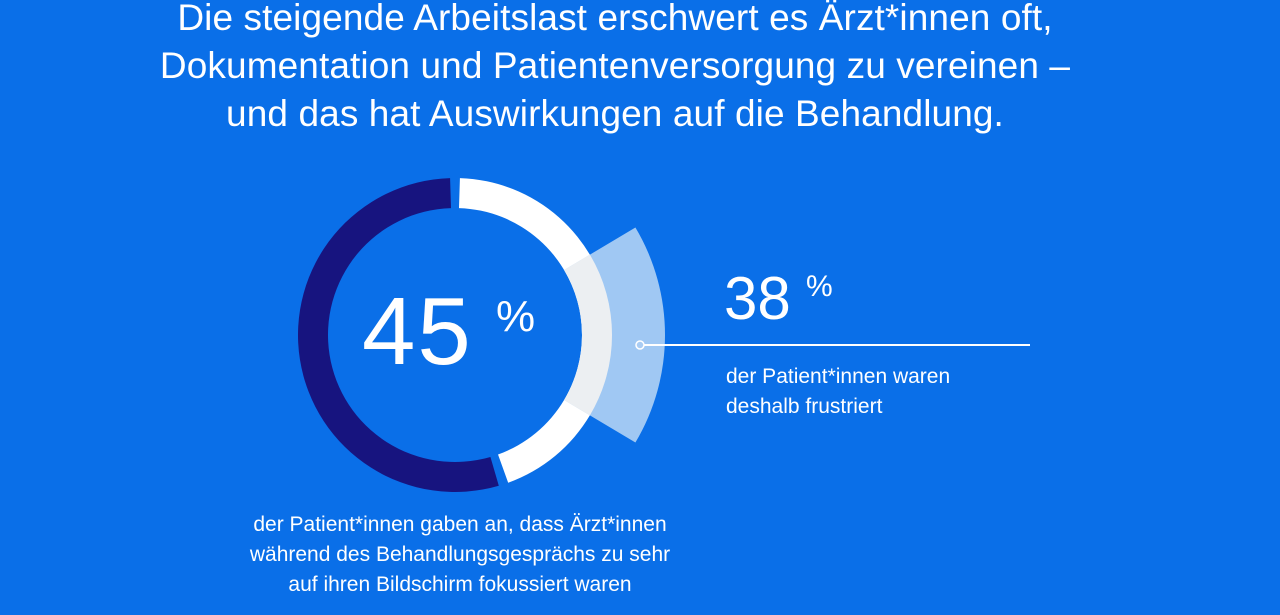 The width and height of the screenshot is (1280, 615). Describe the element at coordinates (588, 335) in the screenshot. I see `donut-overlap-segment` at that location.